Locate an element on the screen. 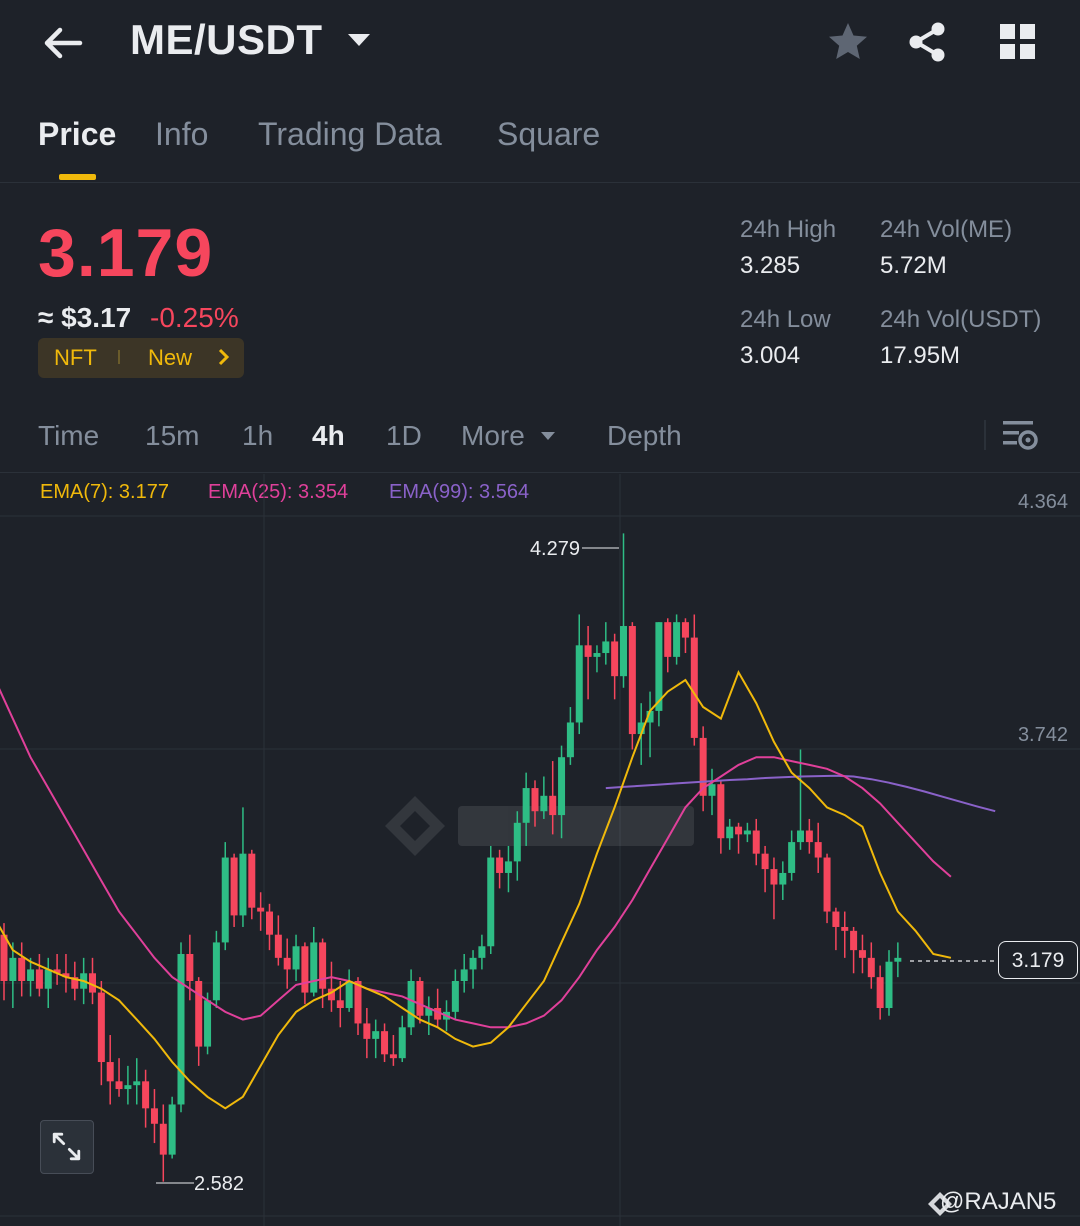 The image size is (1080, 1226). chart-settings-icon is located at coordinates (1020, 435).